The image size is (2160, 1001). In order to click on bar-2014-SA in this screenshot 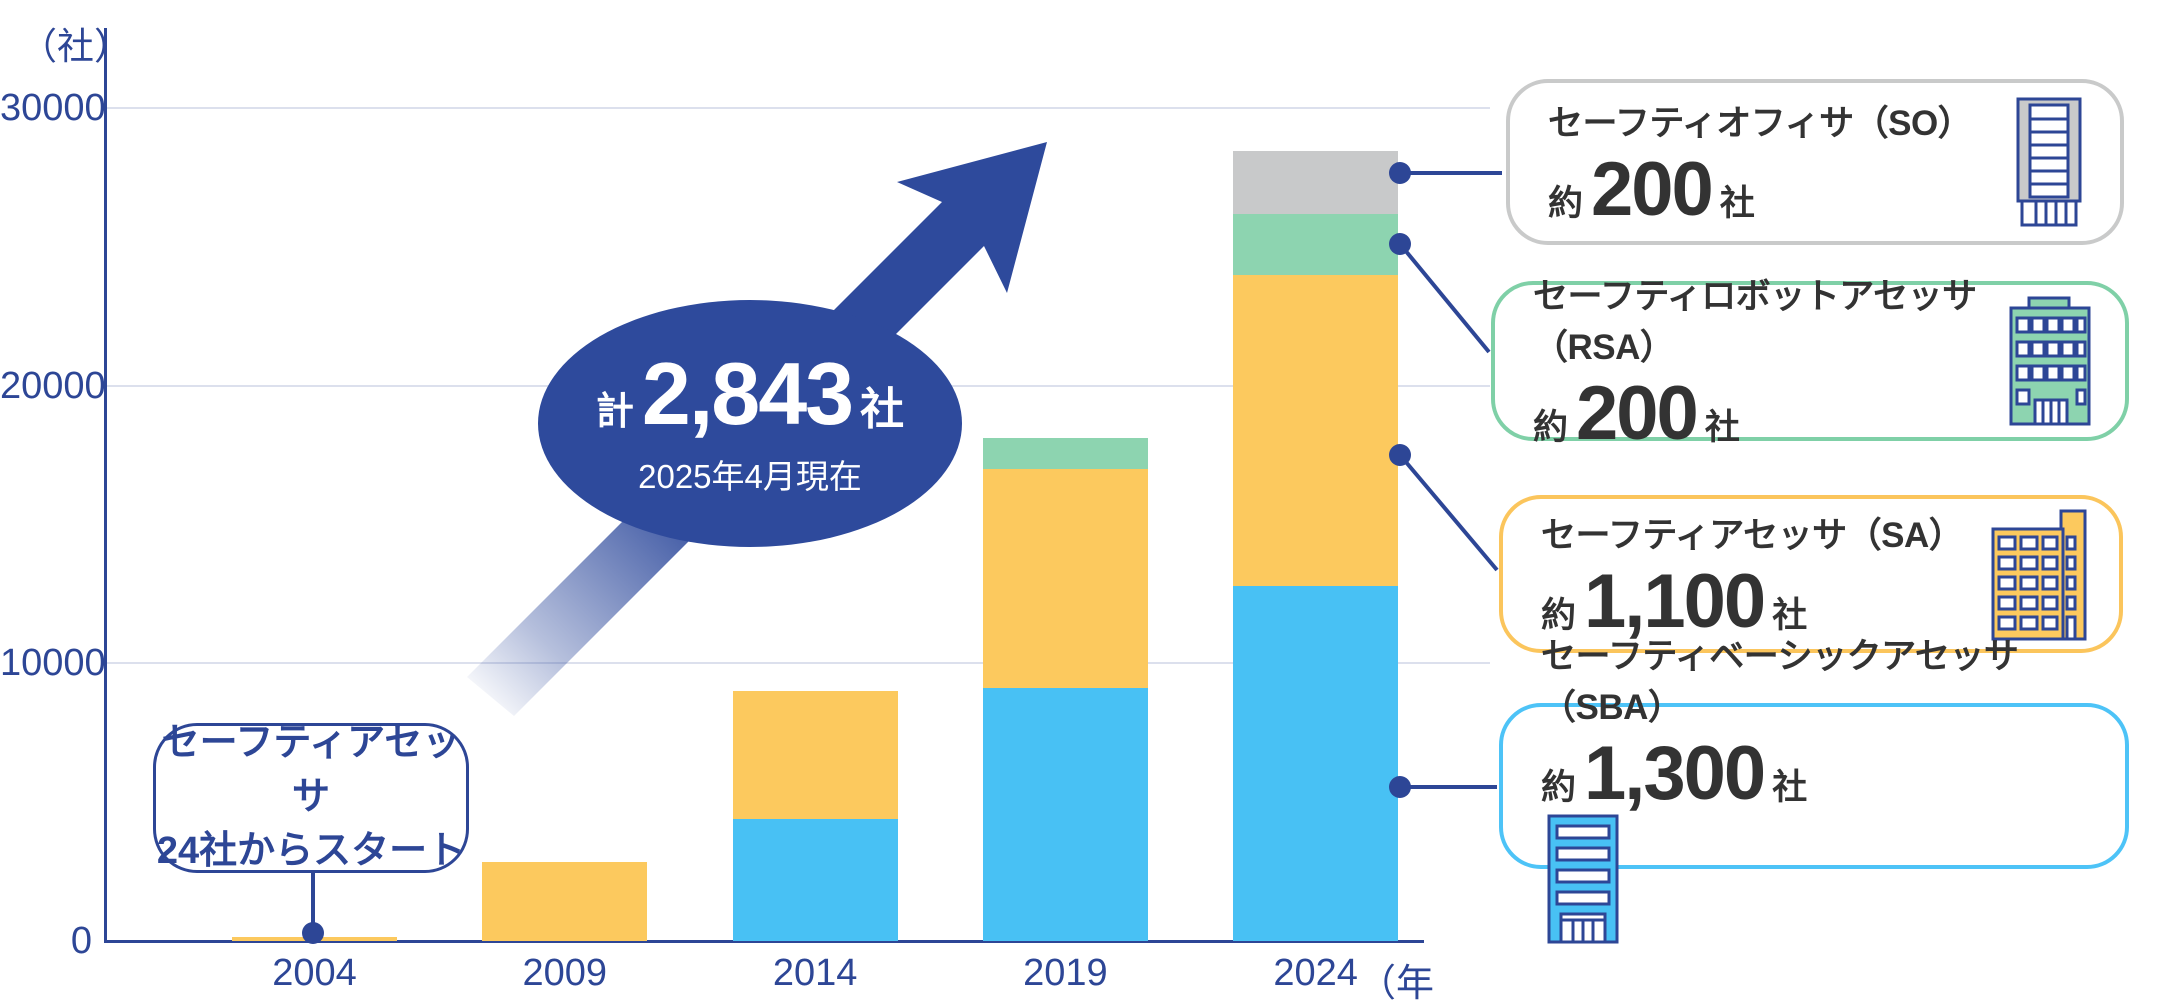, I will do `click(815, 755)`.